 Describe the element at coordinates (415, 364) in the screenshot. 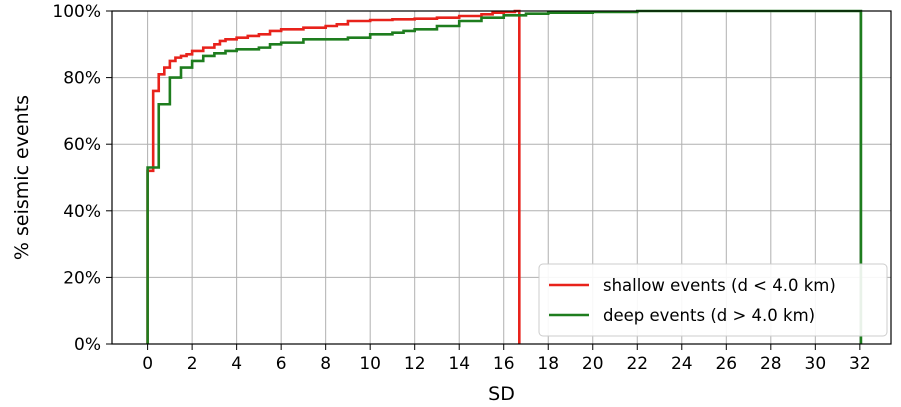

I see `x-tick-label: 12` at that location.